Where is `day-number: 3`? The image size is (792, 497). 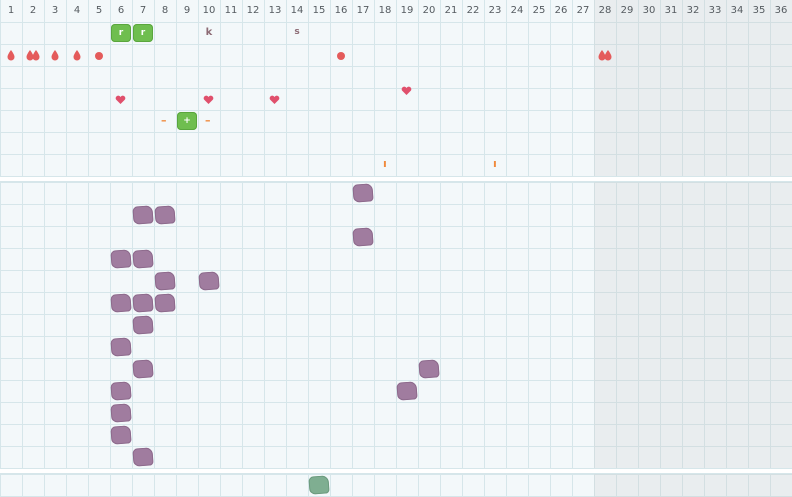 day-number: 3 is located at coordinates (55, 10).